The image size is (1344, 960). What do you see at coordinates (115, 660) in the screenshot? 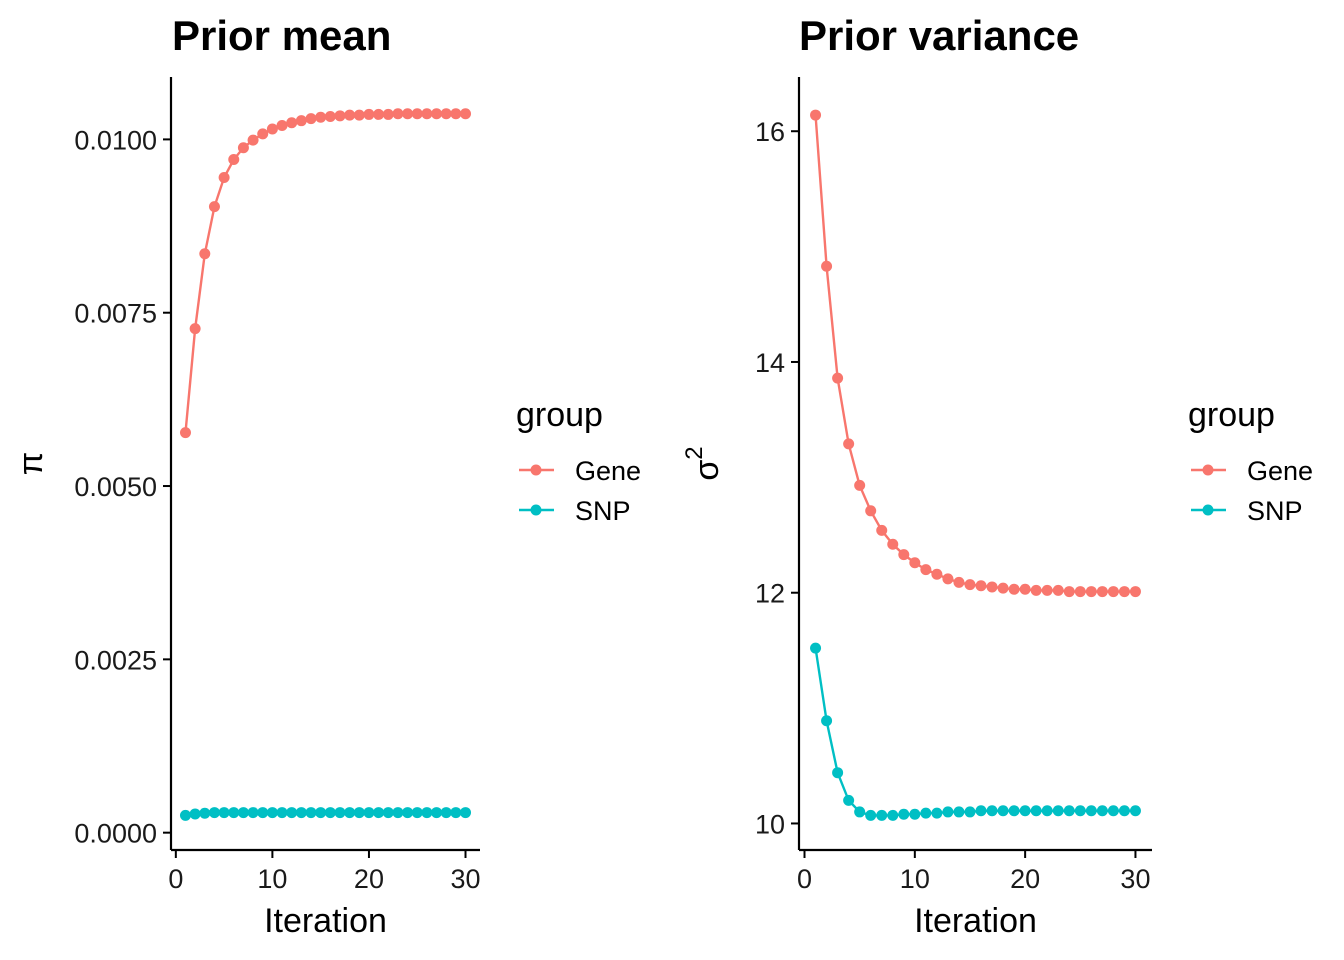
I see `y-tick-label: 0.0025` at bounding box center [115, 660].